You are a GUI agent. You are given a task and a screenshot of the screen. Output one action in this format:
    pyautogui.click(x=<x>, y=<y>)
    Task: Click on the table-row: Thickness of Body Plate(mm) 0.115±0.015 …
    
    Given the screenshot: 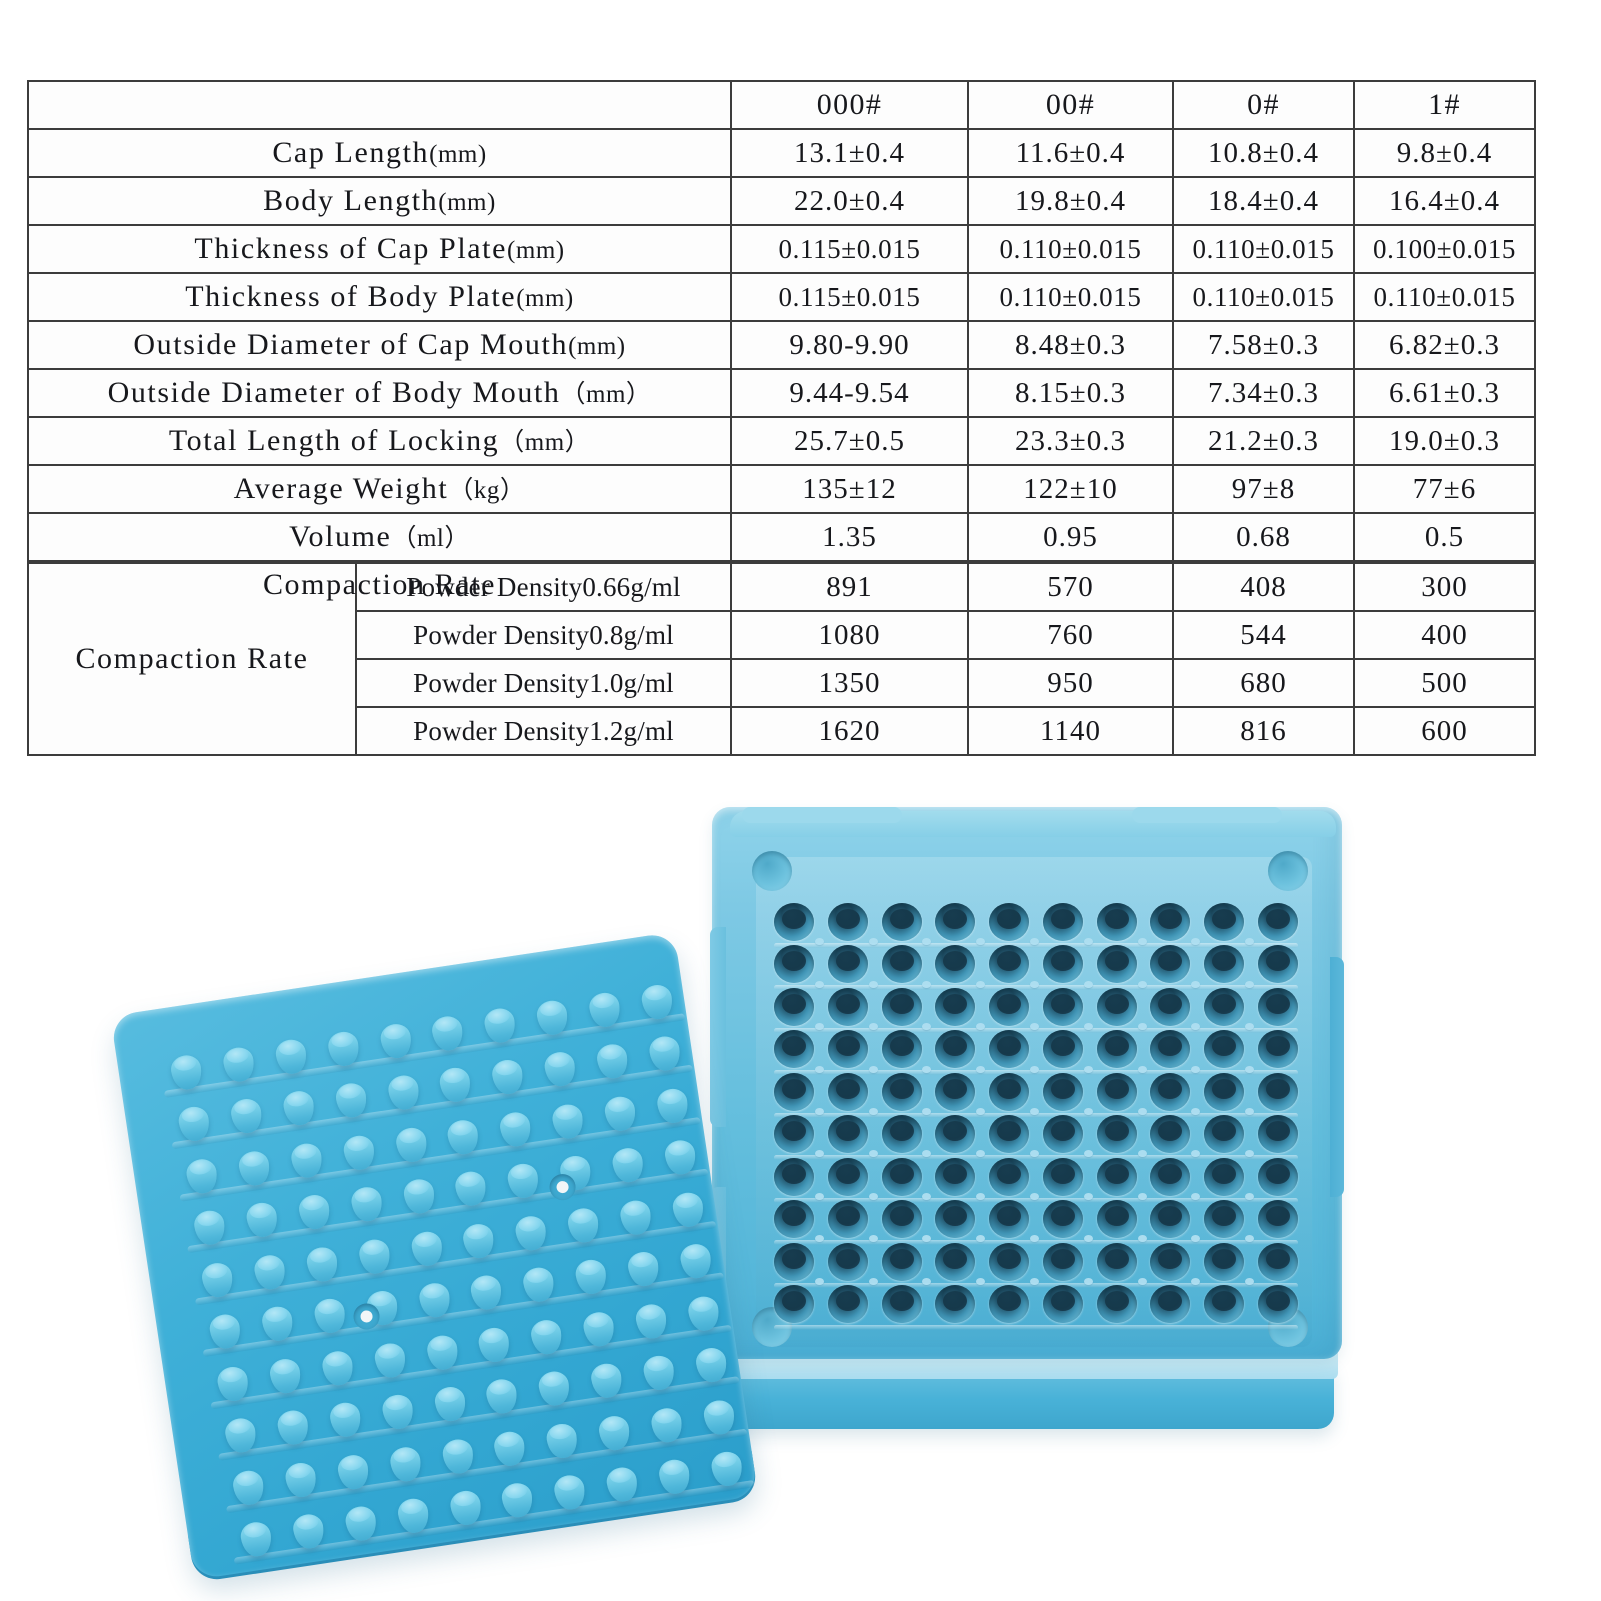 What is the action you would take?
    pyautogui.click(x=781, y=297)
    